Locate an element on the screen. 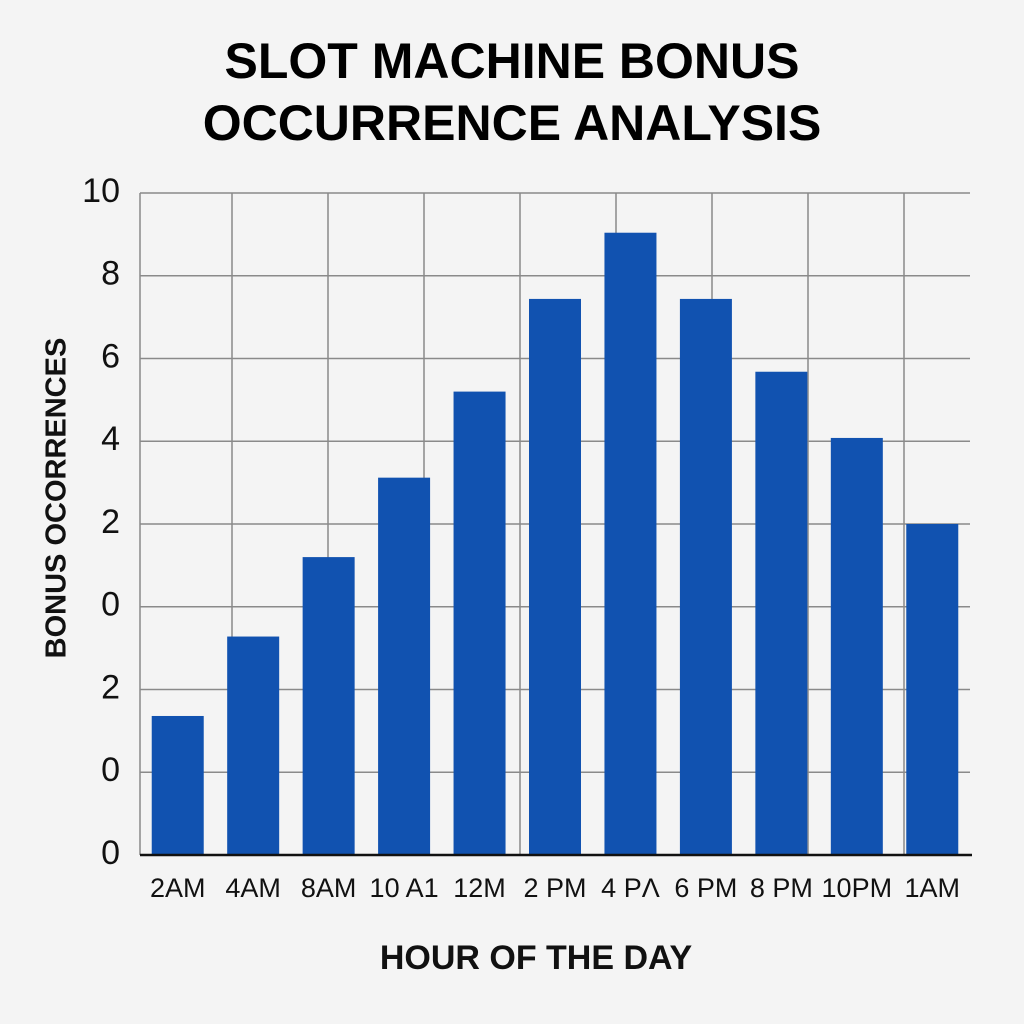 This screenshot has height=1024, width=1024. x-tick-label: 2 PM is located at coordinates (554, 888).